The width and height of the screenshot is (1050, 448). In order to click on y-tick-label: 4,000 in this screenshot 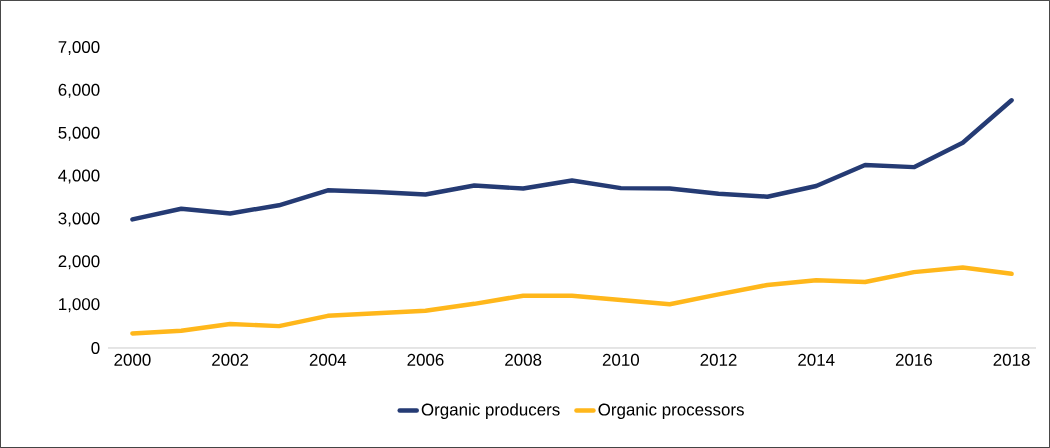, I will do `click(79, 176)`.